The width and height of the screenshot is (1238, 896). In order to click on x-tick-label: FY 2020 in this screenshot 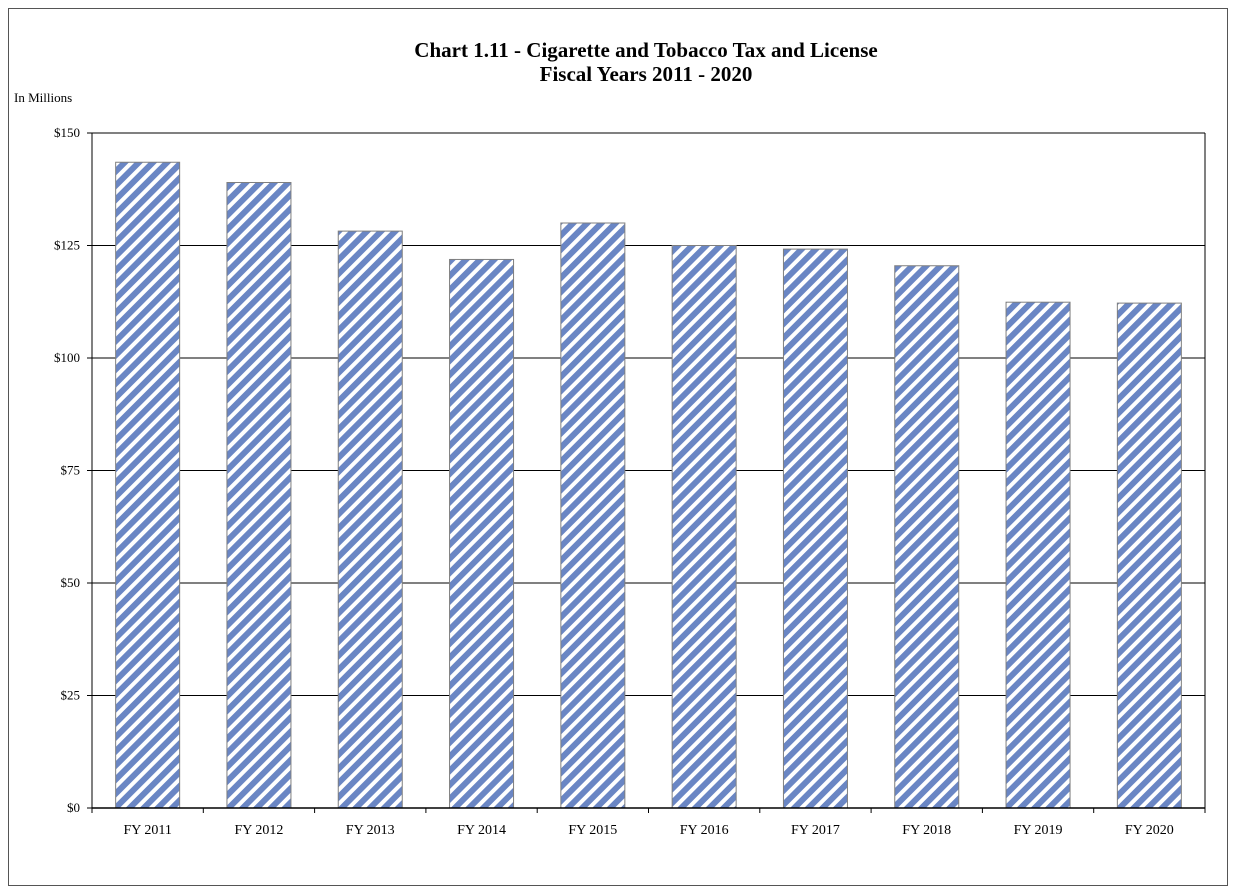, I will do `click(1149, 830)`.